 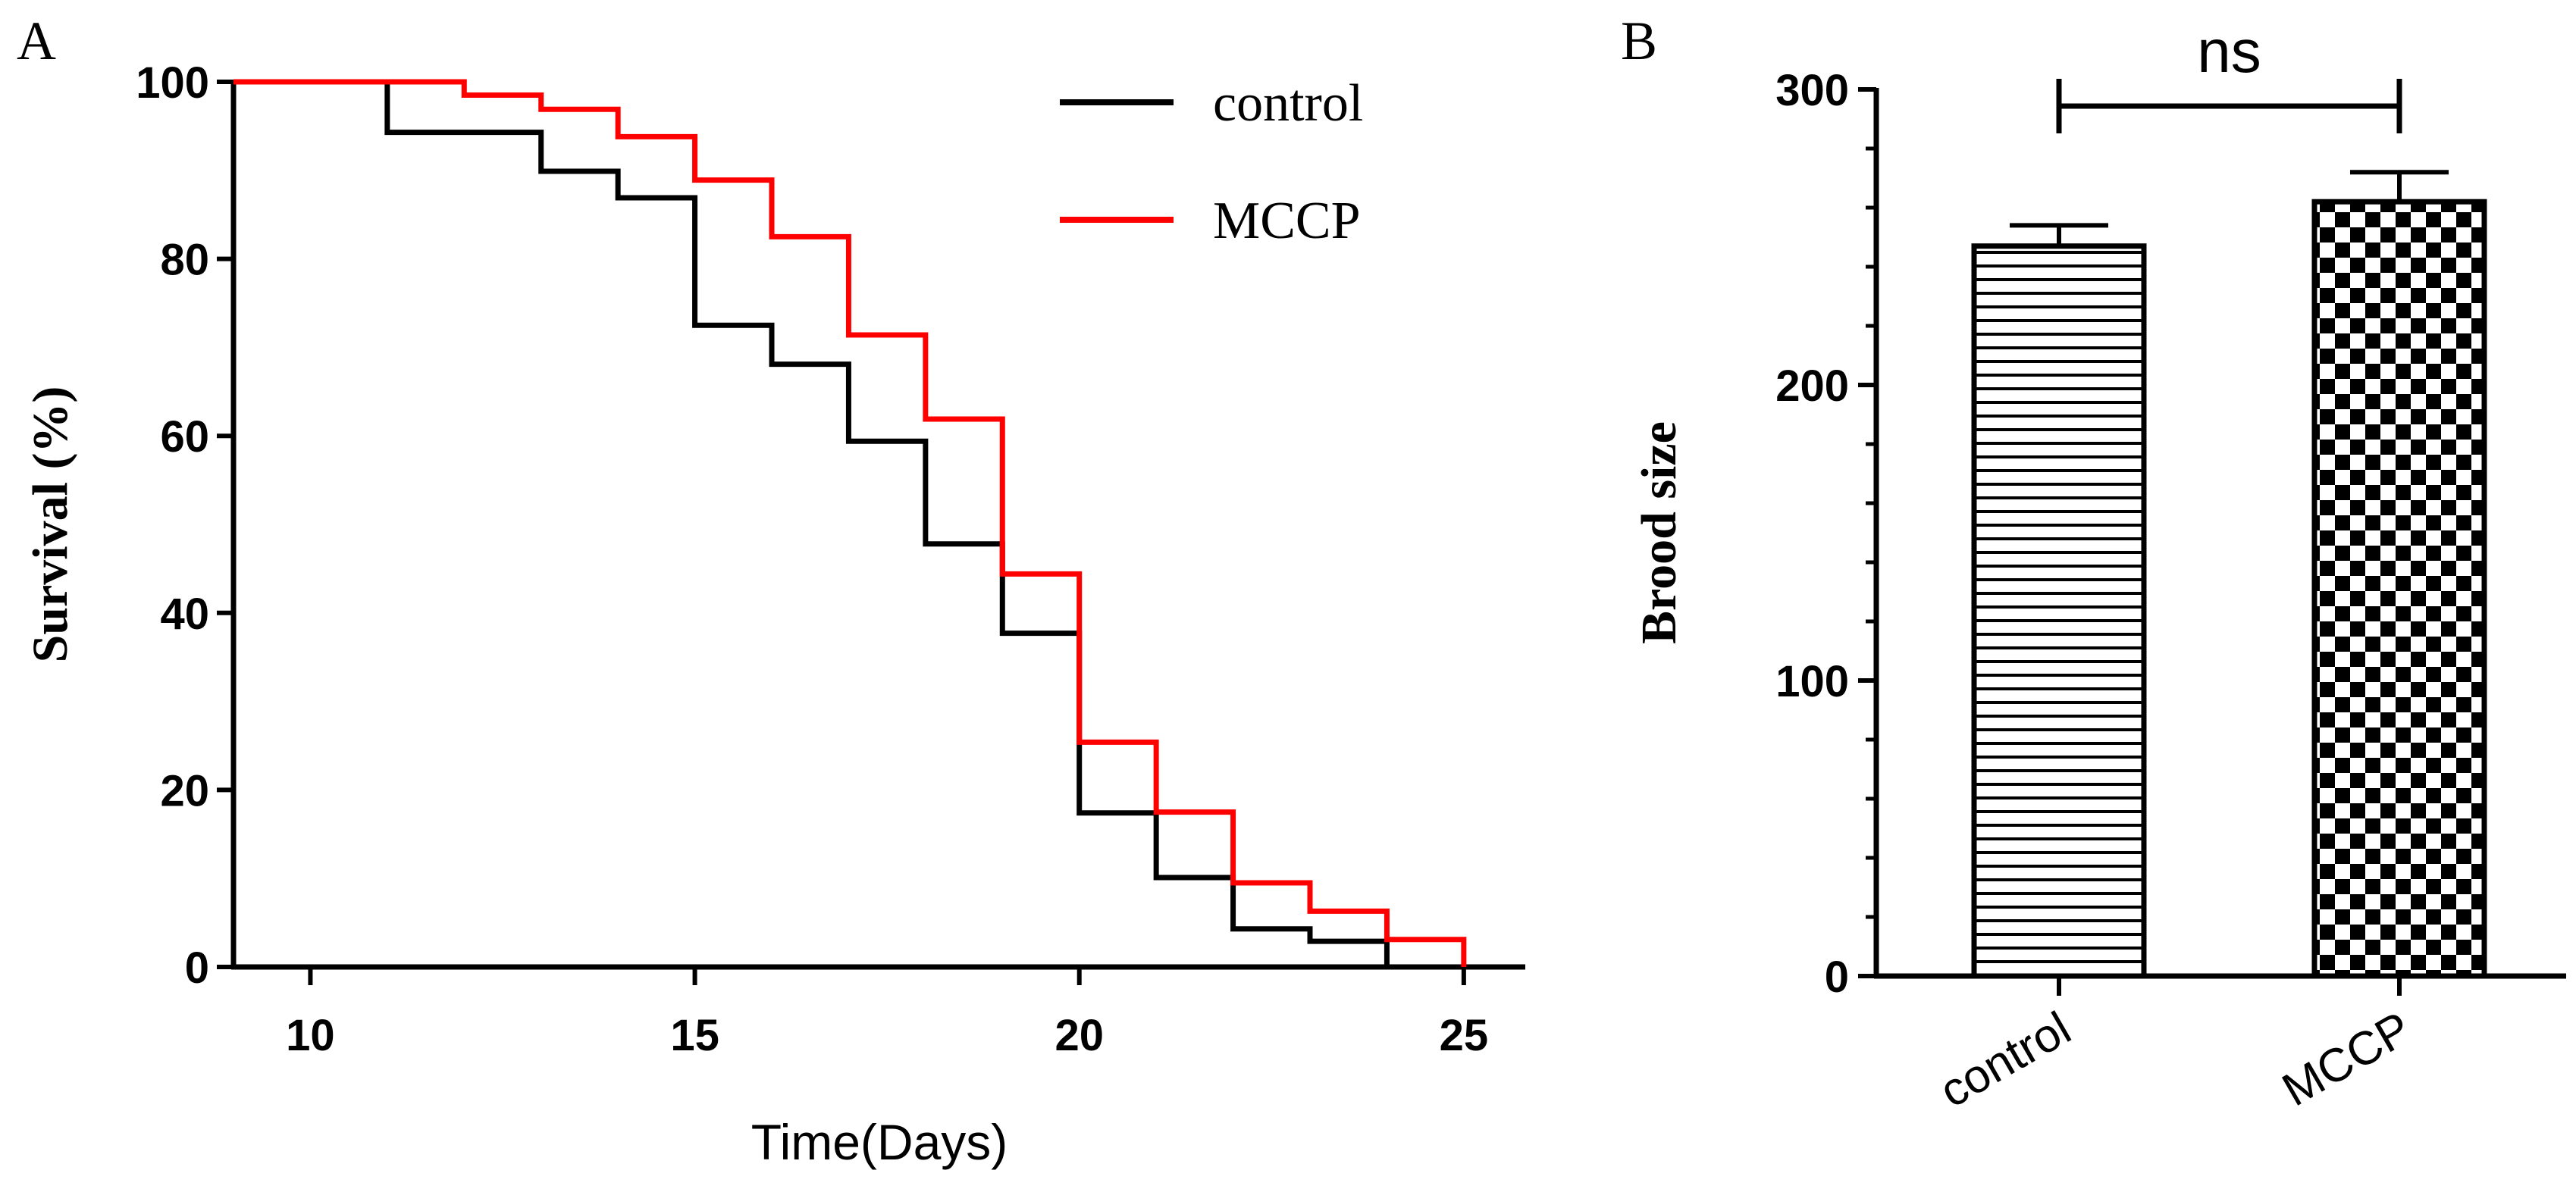 I want to click on y-axis-title: Brood size, so click(x=1659, y=532).